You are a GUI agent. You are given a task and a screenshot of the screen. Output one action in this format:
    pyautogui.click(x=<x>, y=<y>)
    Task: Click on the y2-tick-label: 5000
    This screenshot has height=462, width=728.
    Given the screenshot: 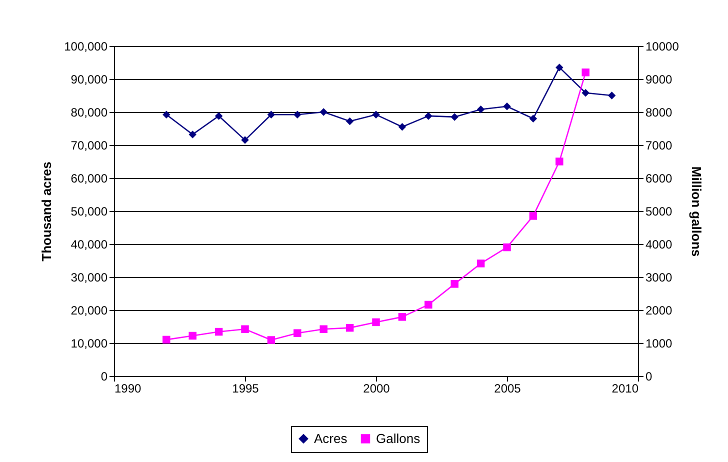 What is the action you would take?
    pyautogui.click(x=659, y=211)
    